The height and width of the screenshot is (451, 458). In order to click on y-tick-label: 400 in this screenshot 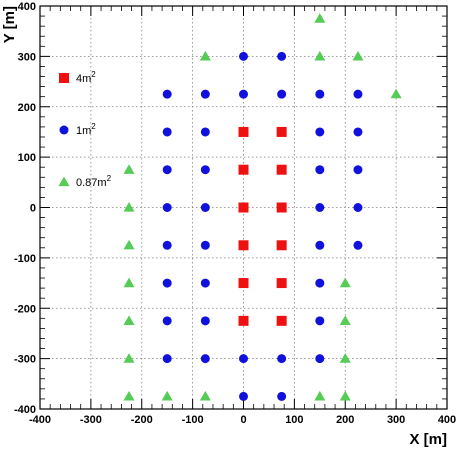, I will do `click(27, 7)`.